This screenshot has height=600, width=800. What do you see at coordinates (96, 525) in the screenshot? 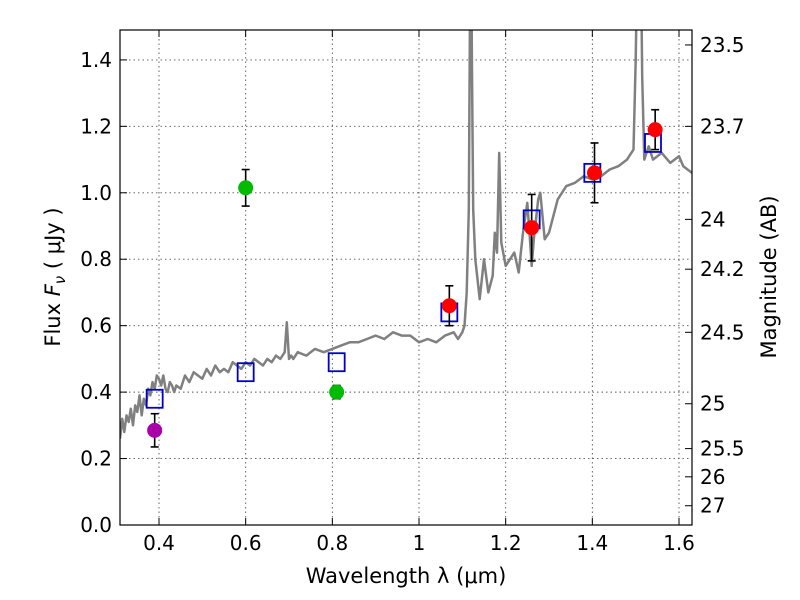
I see `y-tick-label-0: 0.0` at bounding box center [96, 525].